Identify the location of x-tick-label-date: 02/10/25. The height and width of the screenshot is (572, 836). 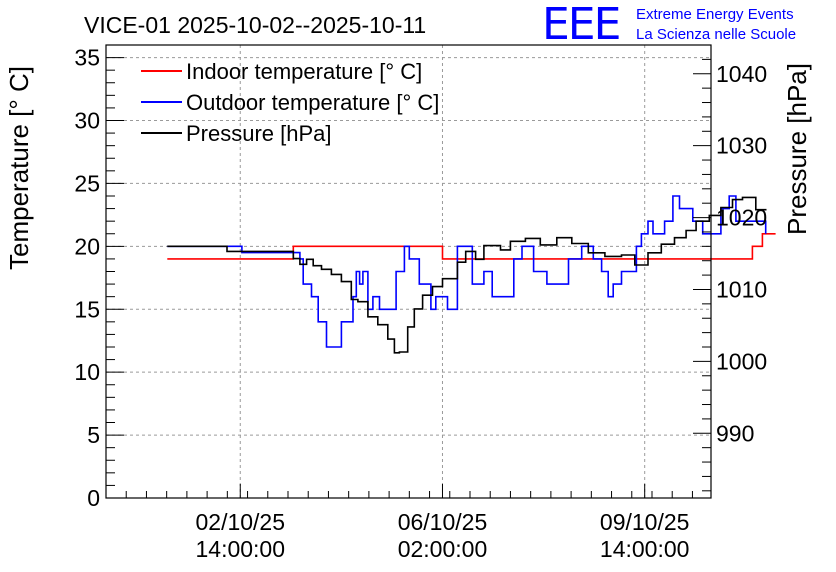
(240, 522).